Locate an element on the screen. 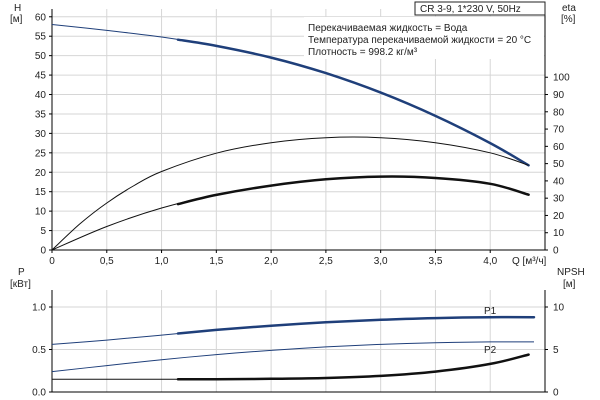  h-axis-label-line2: [м] is located at coordinates (16, 19).